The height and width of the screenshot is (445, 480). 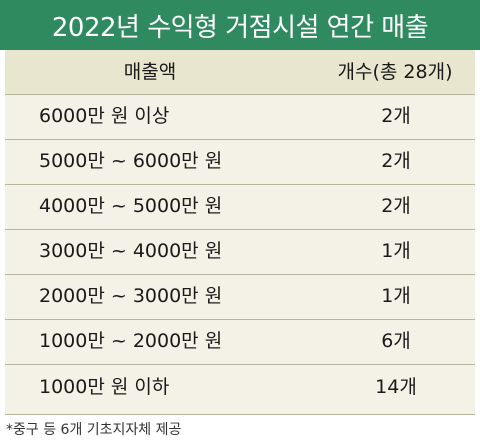 What do you see at coordinates (240, 161) in the screenshot?
I see `table-row: 5000만 ~ 6000만 원 2개` at bounding box center [240, 161].